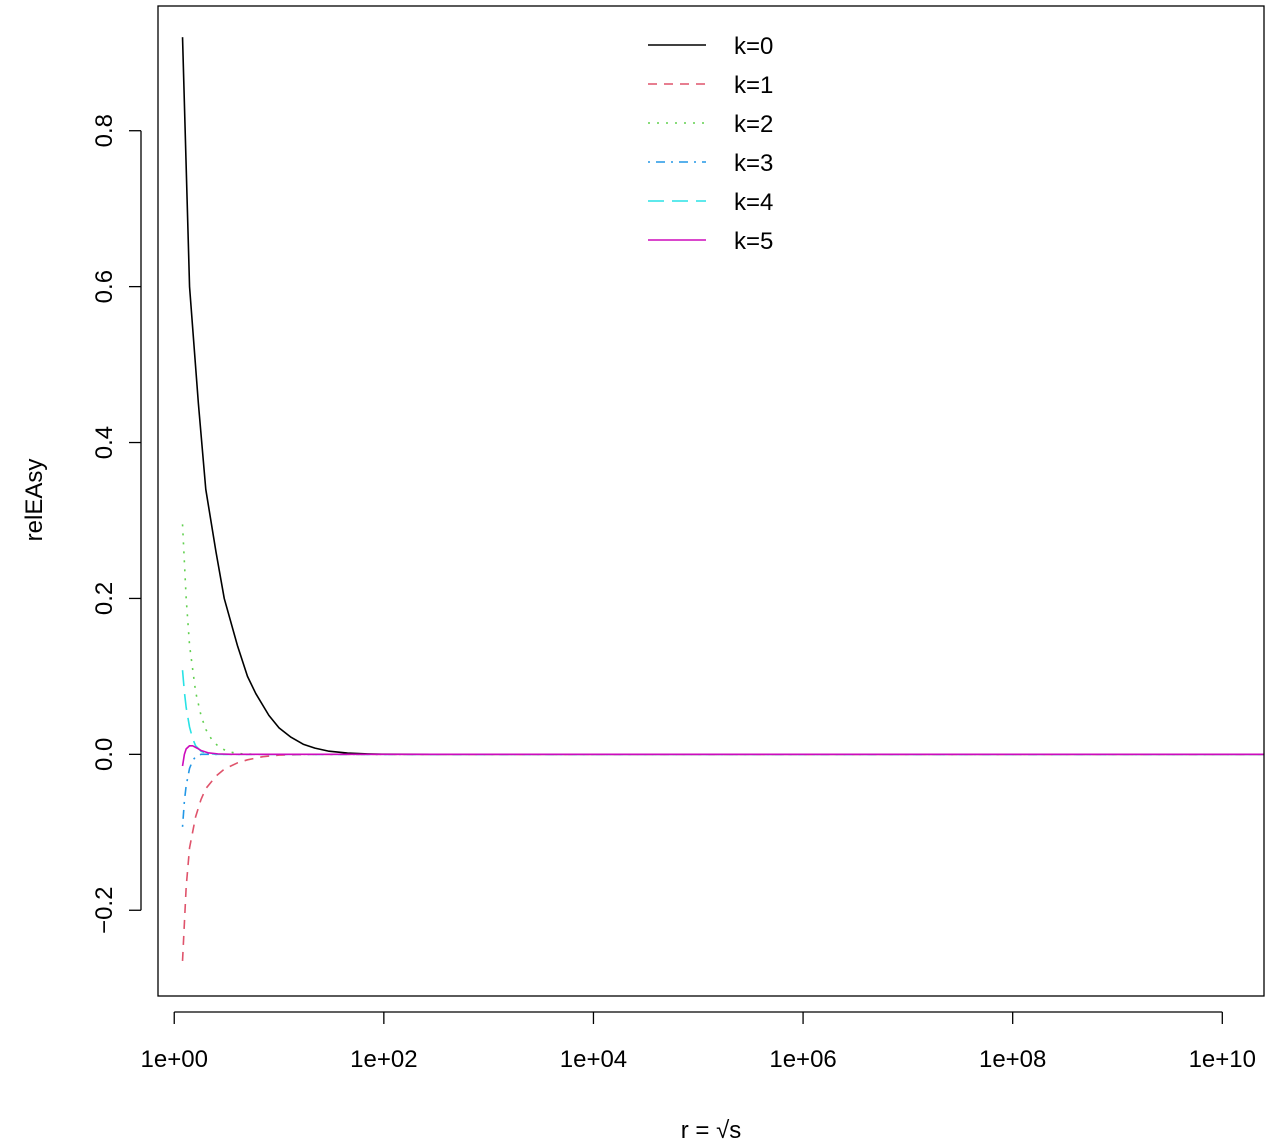 Image resolution: width=1271 pixels, height=1148 pixels. What do you see at coordinates (753, 46) in the screenshot?
I see `legend-label-k0: k=0` at bounding box center [753, 46].